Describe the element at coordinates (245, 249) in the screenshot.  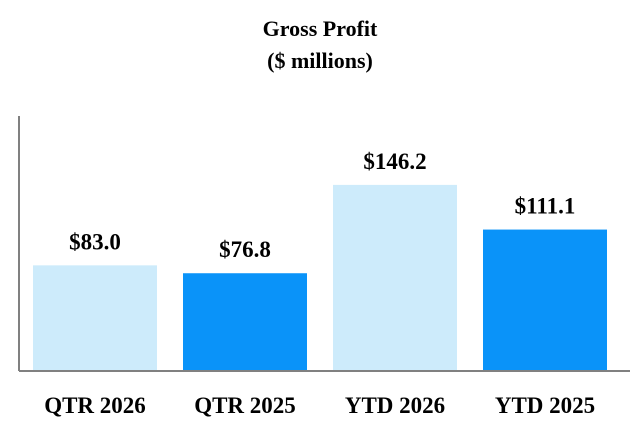
I see `value-label-qtr-2025: $76.8` at that location.